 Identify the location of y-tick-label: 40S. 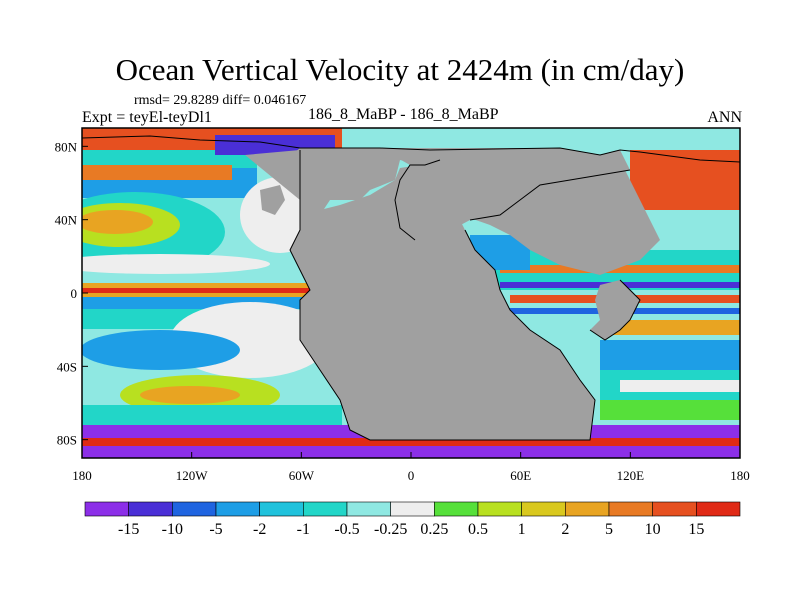
(67, 366).